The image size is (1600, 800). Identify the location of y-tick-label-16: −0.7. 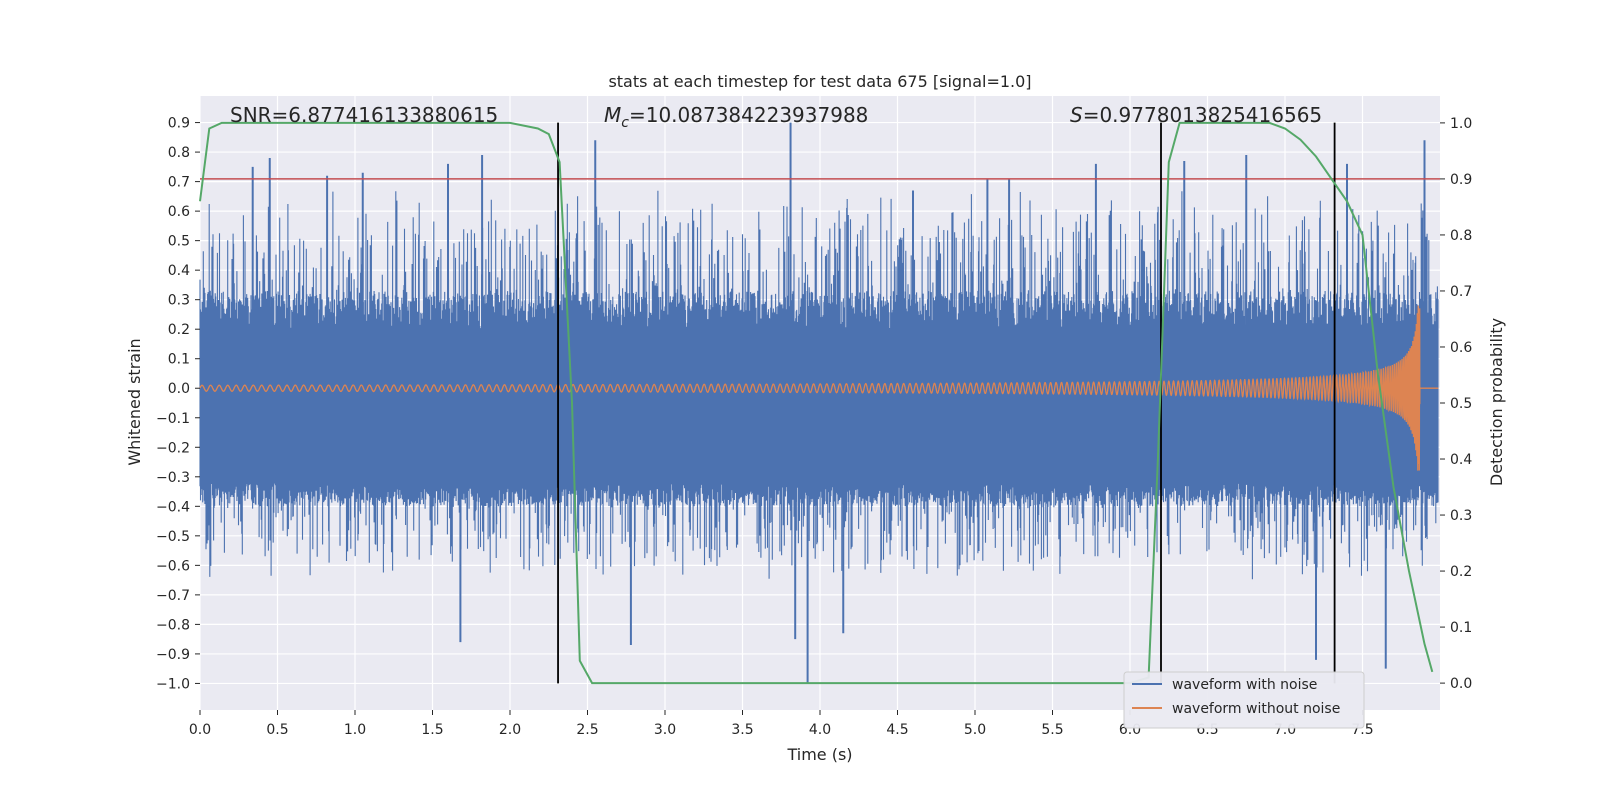
(173, 596).